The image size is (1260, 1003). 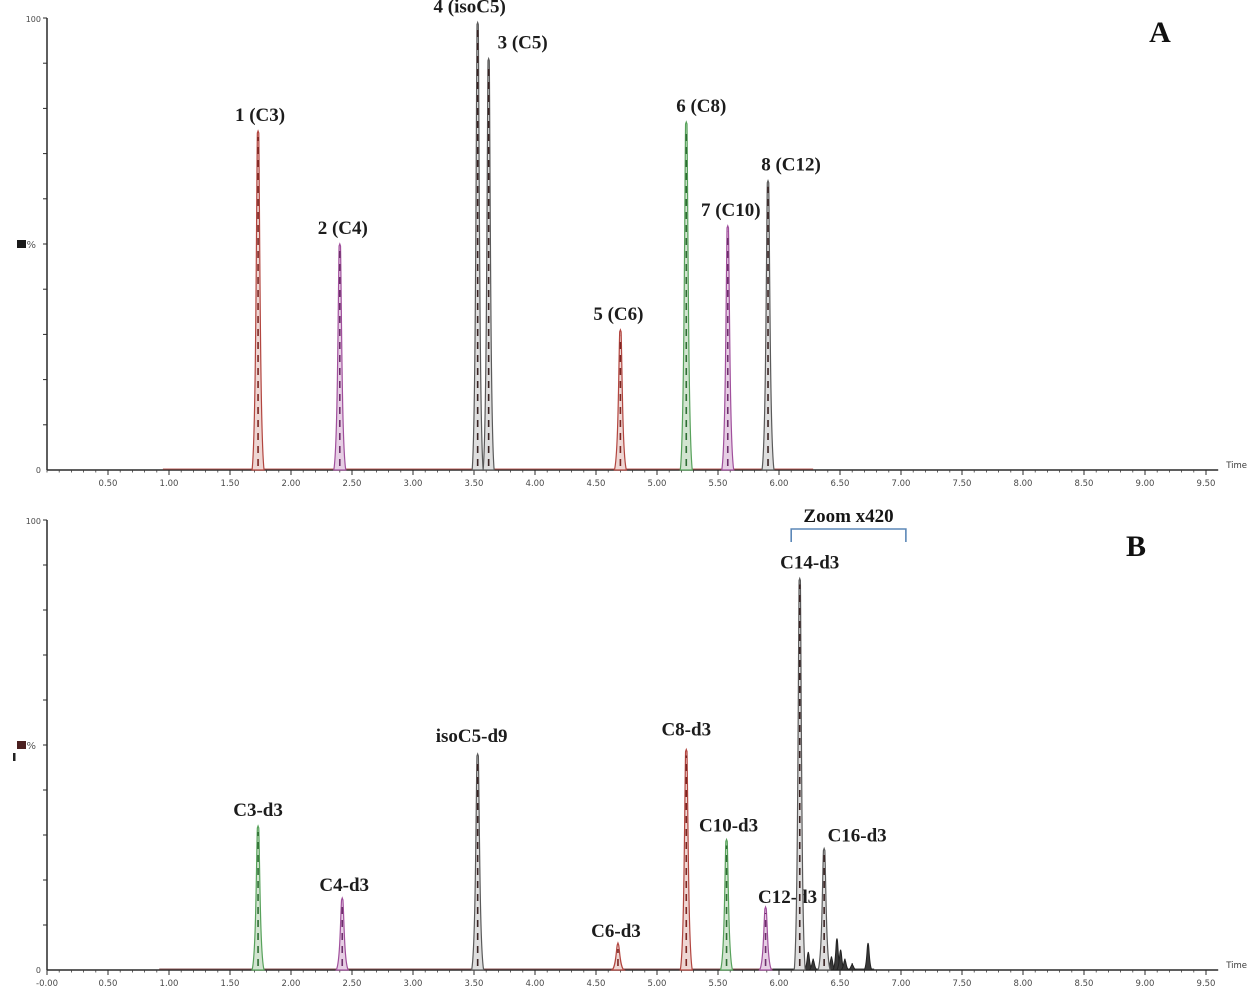 What do you see at coordinates (14, 757) in the screenshot?
I see `legend-marker-dash` at bounding box center [14, 757].